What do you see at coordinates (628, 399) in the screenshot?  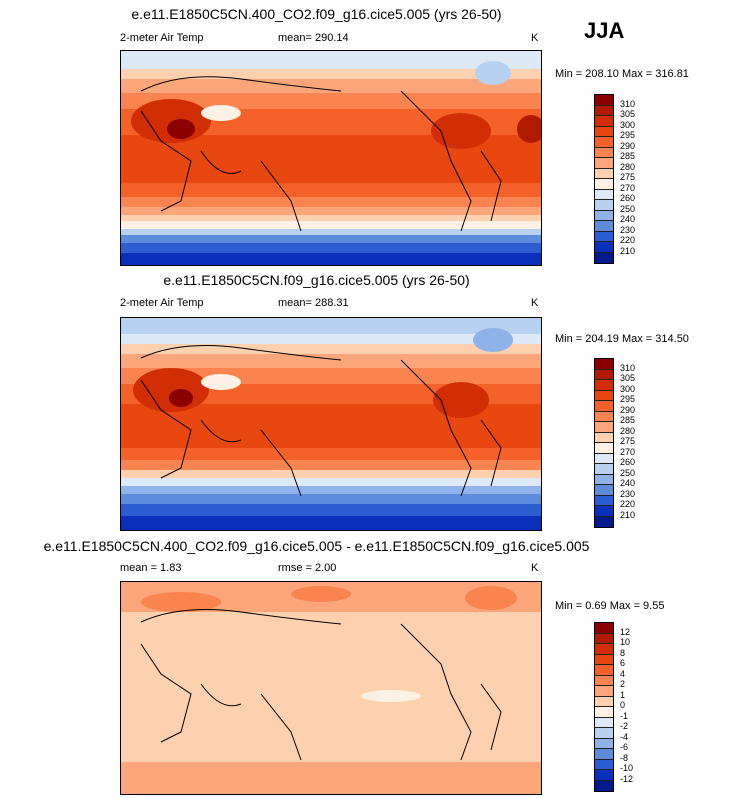 I see `colorbar-tick-label: 295` at bounding box center [628, 399].